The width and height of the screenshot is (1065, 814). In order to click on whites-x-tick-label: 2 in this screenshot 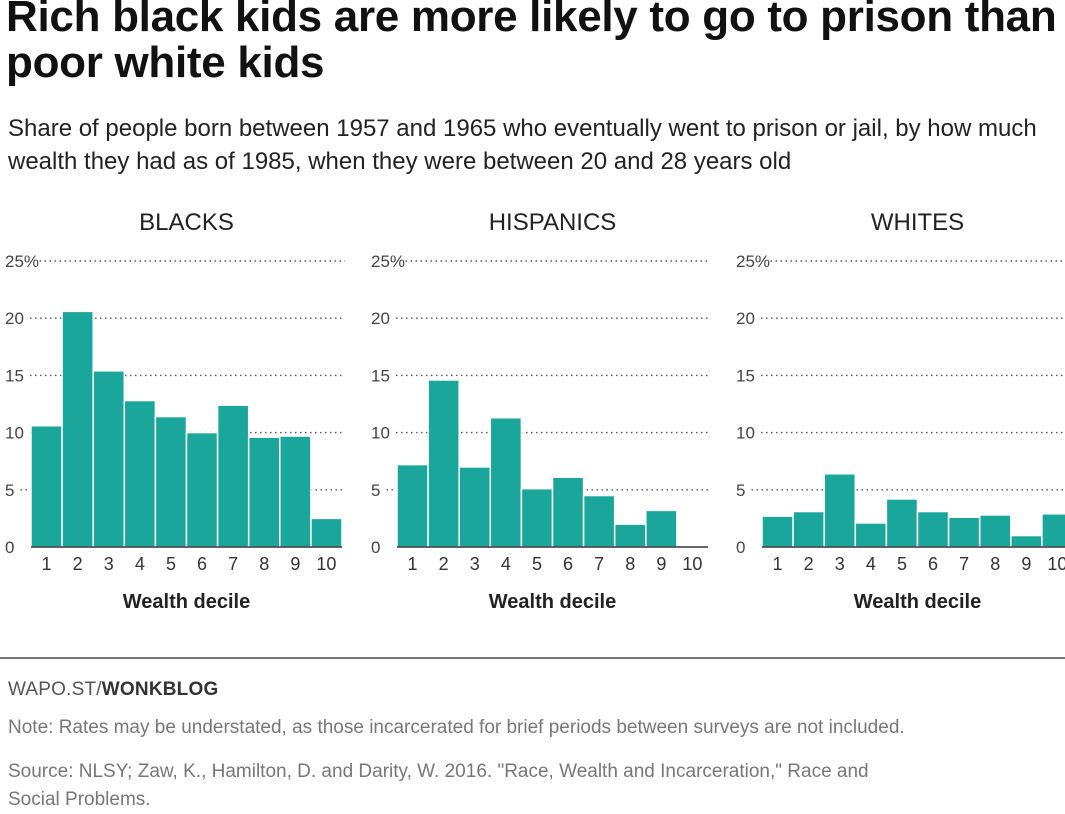, I will do `click(809, 564)`.